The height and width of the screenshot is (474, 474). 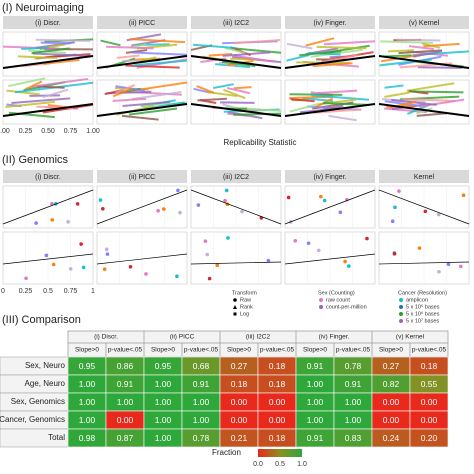 I want to click on x-tick-label: 0, so click(x=3, y=291).